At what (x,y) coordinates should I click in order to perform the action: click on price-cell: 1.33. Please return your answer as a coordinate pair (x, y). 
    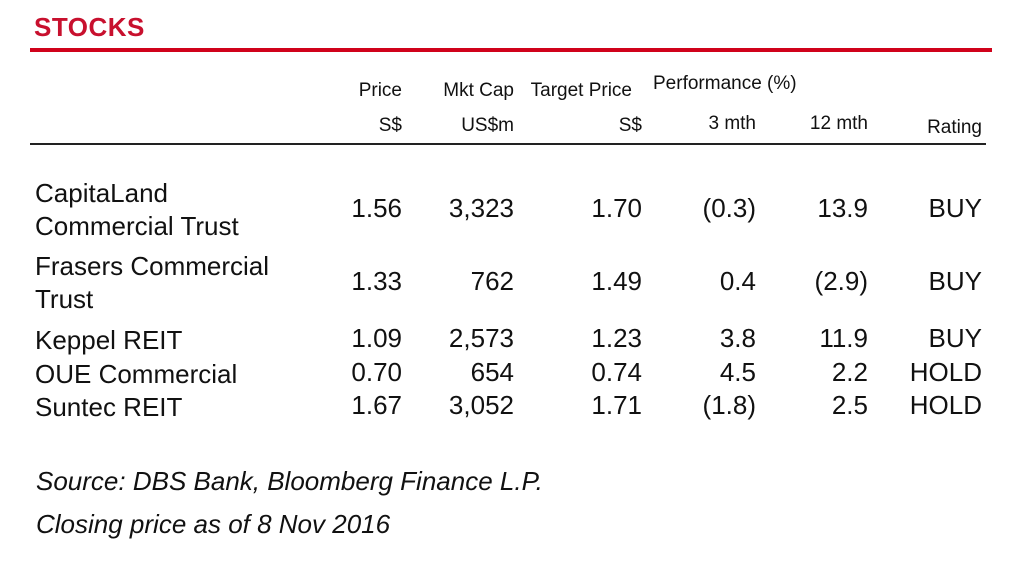
    Looking at the image, I should click on (376, 281).